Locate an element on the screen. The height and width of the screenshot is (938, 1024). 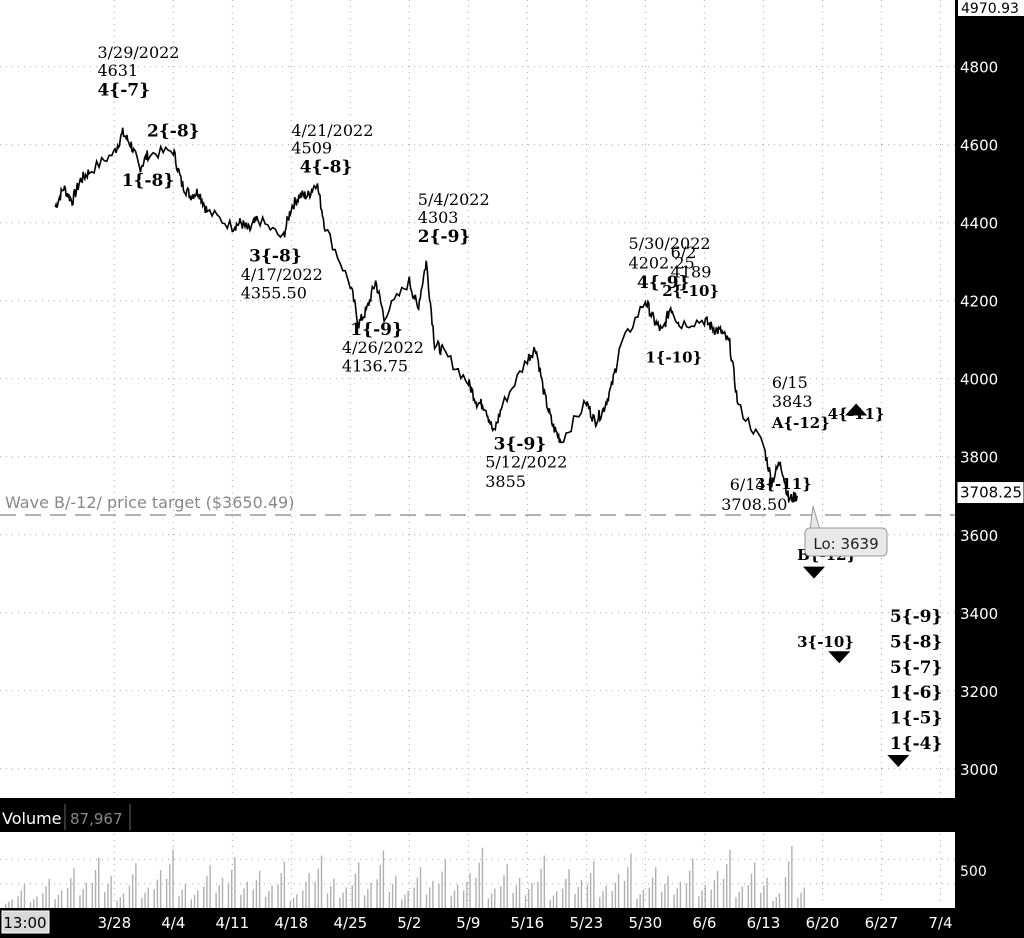
wave-annotation: 4136.75 is located at coordinates (375, 365).